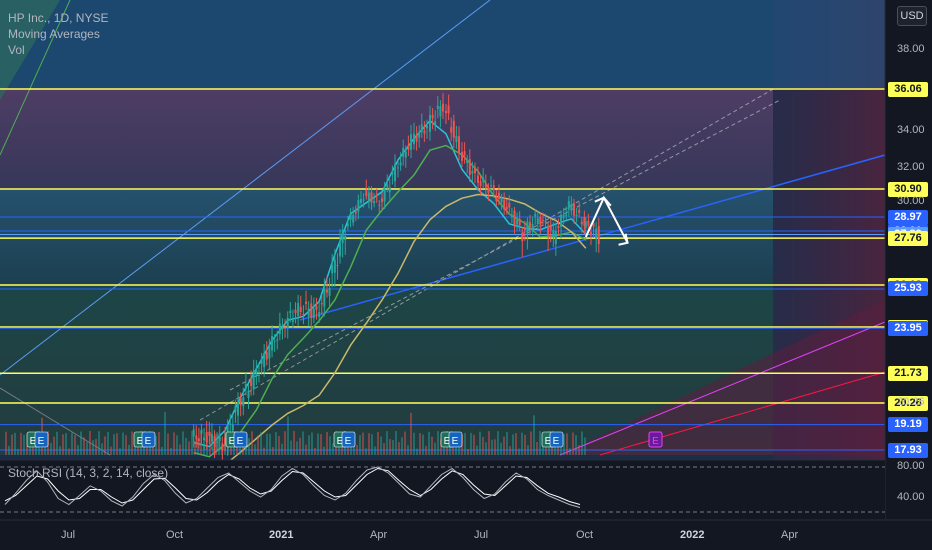  Describe the element at coordinates (908, 425) in the screenshot. I see `price-level-badge: 19.19` at that location.